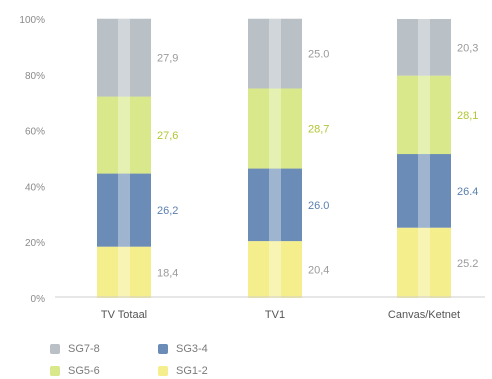  Describe the element at coordinates (192, 349) in the screenshot. I see `legend-label: SG3-4` at that location.